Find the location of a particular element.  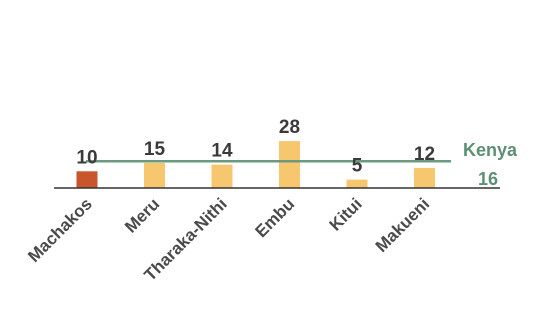

category-label-embu: Embu is located at coordinates (274, 217).